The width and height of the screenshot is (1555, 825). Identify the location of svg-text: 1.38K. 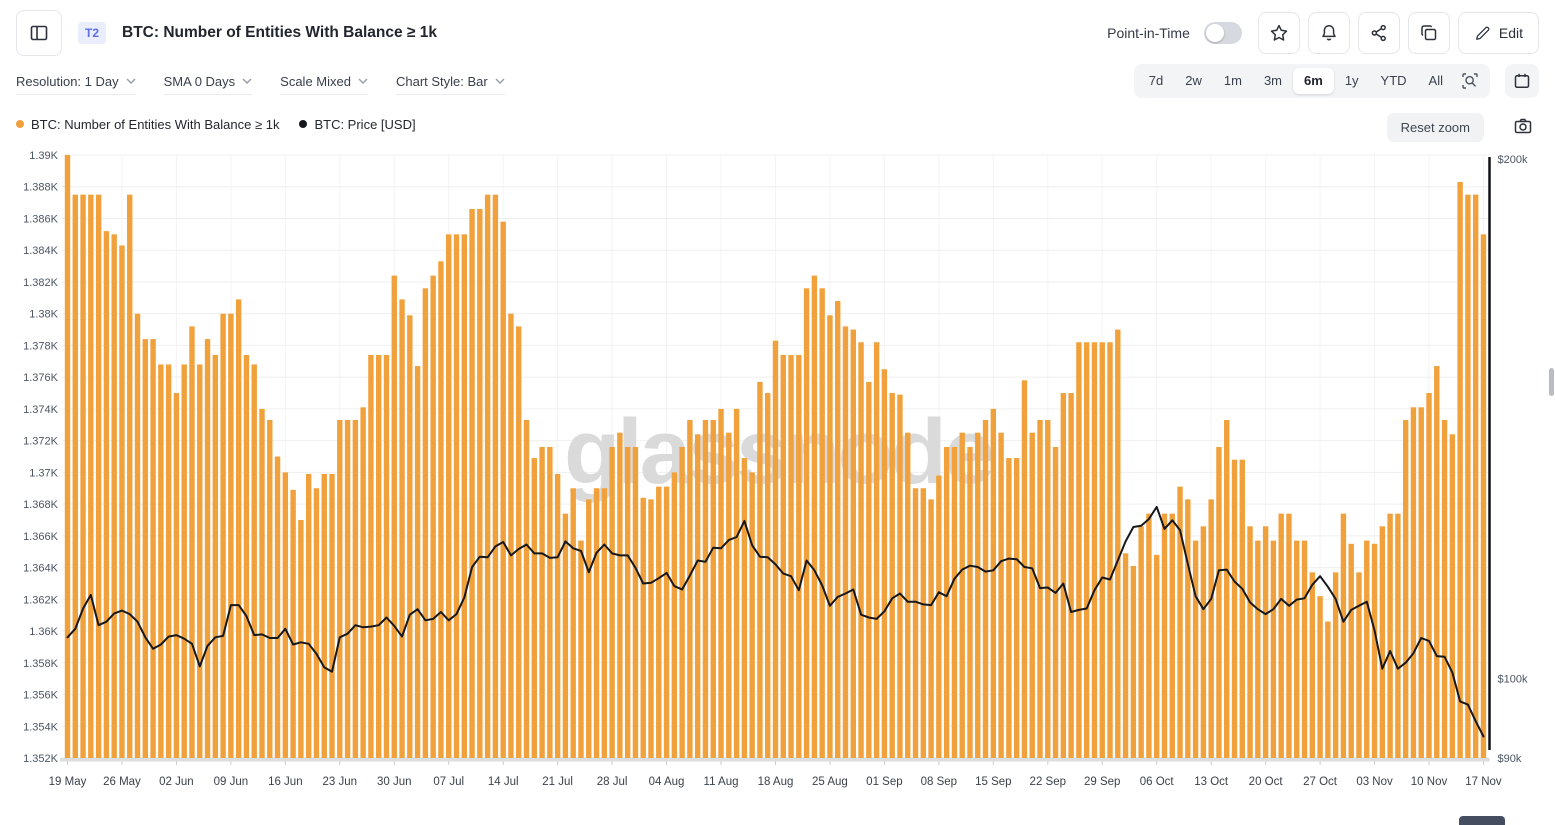
(43, 315).